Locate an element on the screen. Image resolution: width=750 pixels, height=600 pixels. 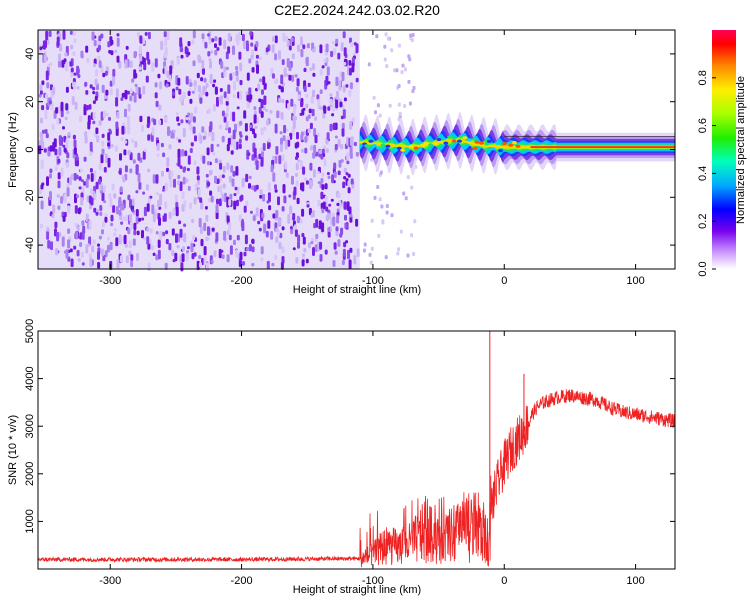
figure-title: C2E2.2024.242.03.02.R20 is located at coordinates (357, 10).